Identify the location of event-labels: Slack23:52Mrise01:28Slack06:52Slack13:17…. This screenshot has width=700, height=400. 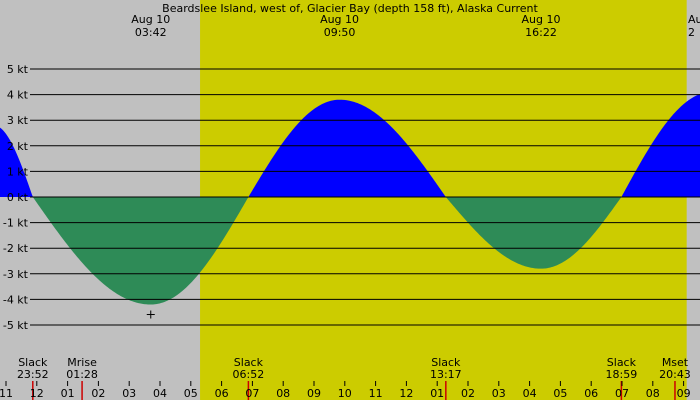
(354, 378).